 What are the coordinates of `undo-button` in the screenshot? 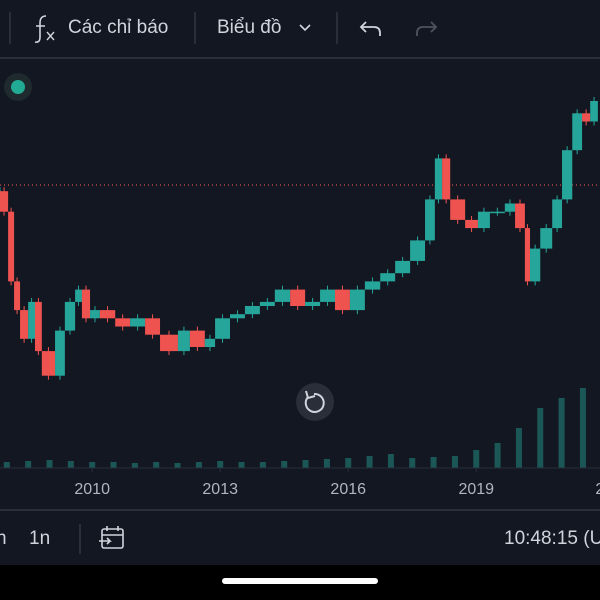 It's located at (370, 28).